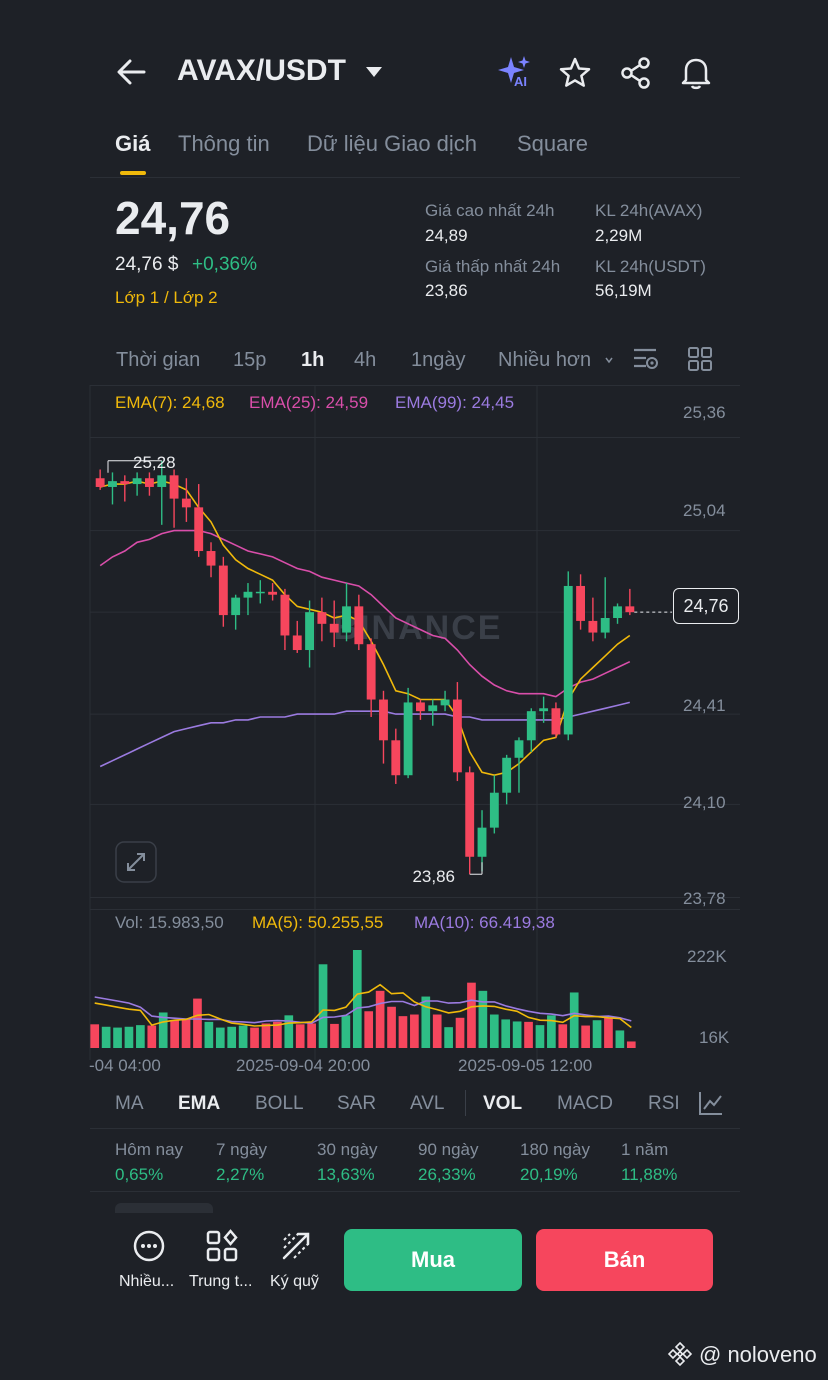 This screenshot has height=1380, width=828. Describe the element at coordinates (646, 359) in the screenshot. I see `chart-settings-icon` at that location.